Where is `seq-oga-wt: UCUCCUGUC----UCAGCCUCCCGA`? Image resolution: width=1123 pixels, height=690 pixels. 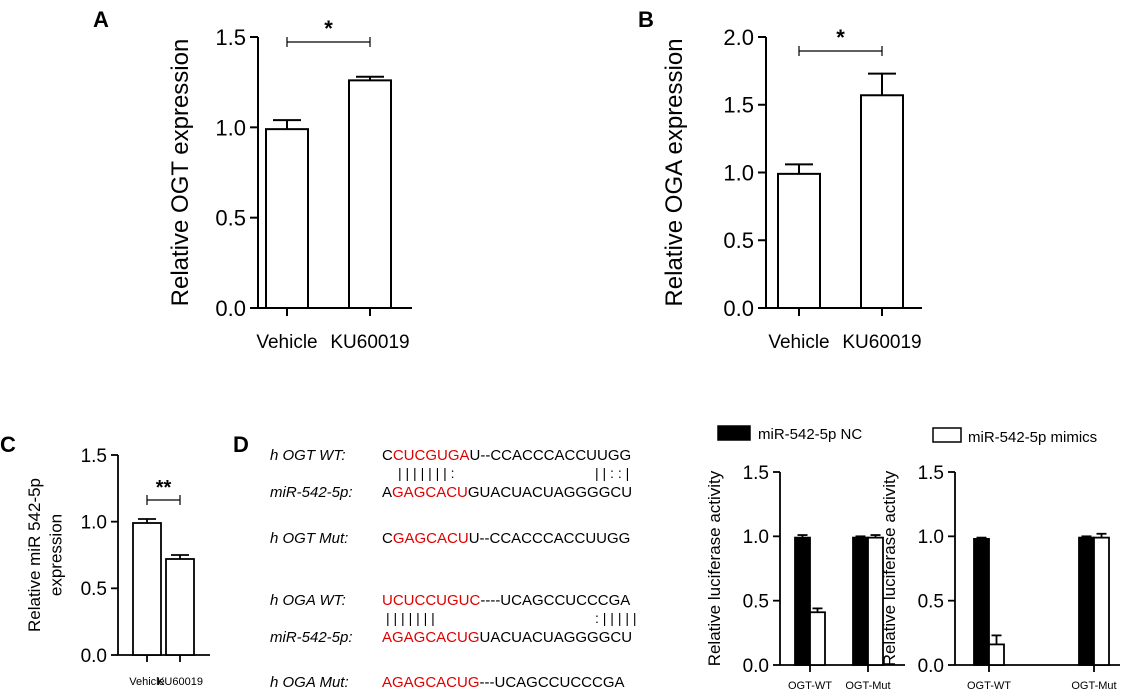
seq-oga-wt: UCUCCUGUC----UCAGCCUCCCGA is located at coordinates (506, 600).